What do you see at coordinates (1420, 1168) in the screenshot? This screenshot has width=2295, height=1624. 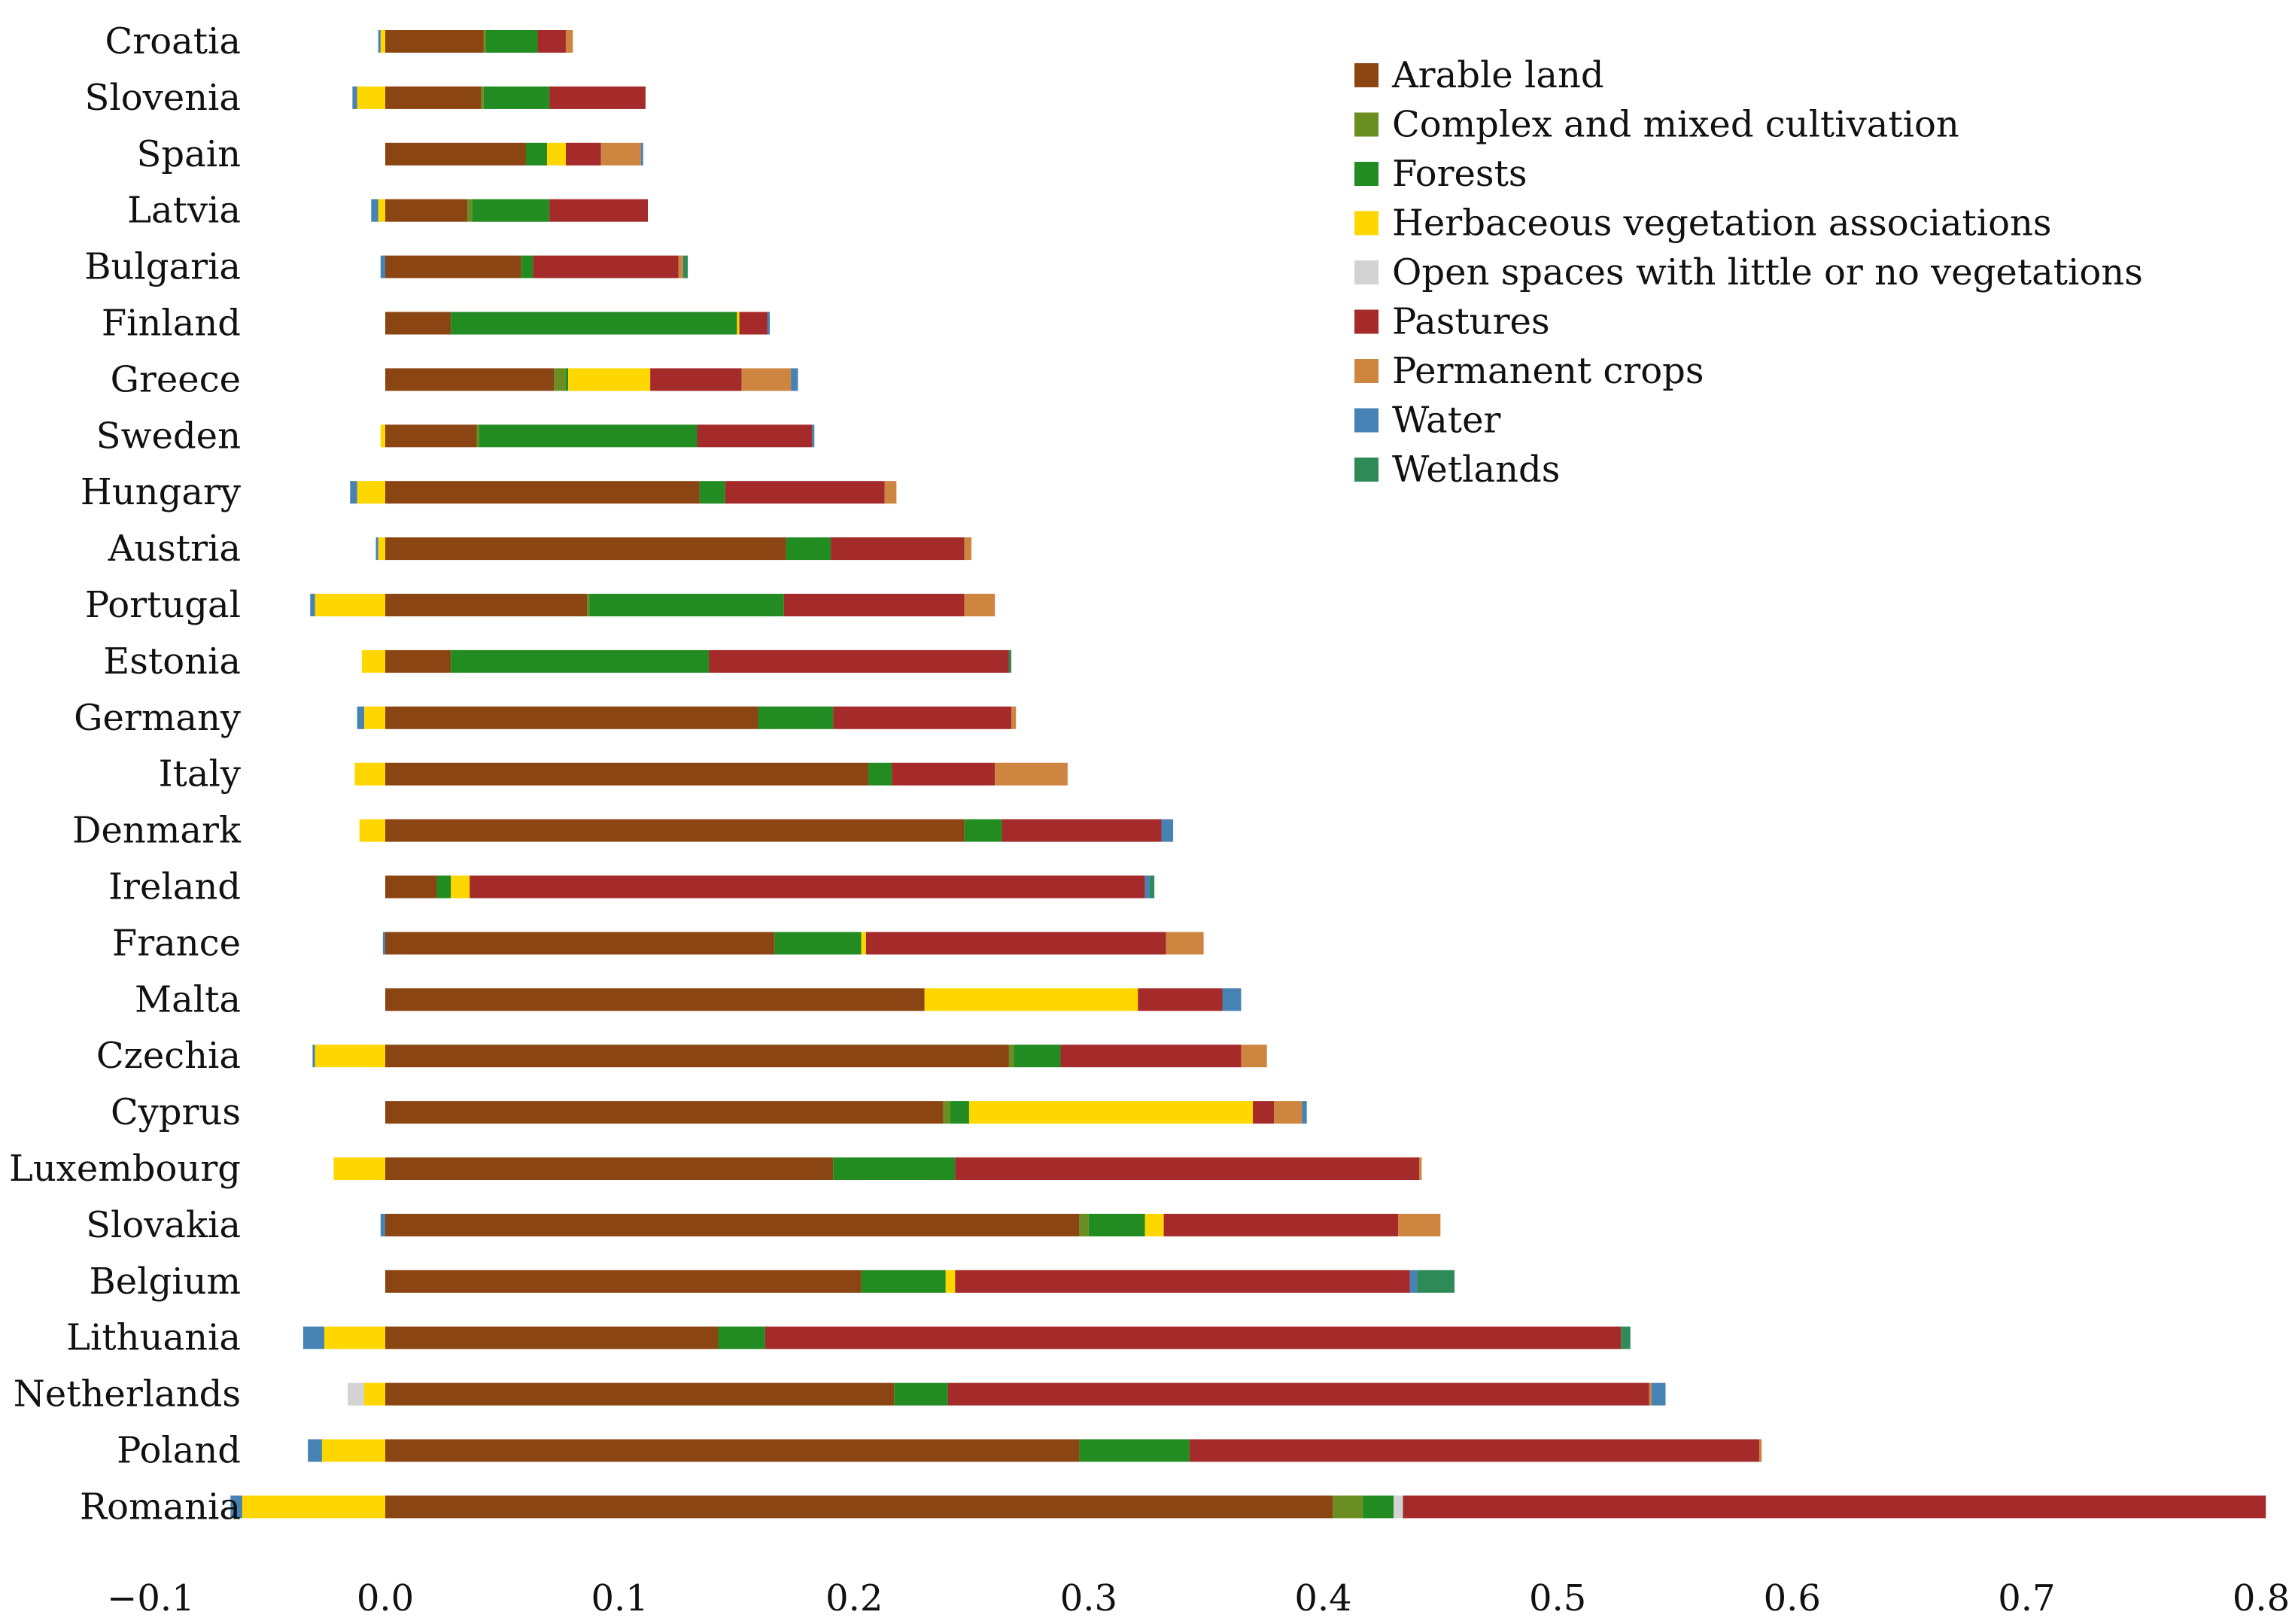 I see `bar-luxembourg-permanent-crops` at bounding box center [1420, 1168].